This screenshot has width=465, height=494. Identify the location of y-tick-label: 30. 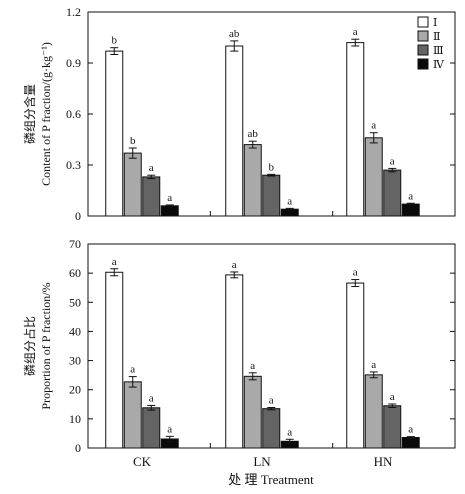
(75, 361).